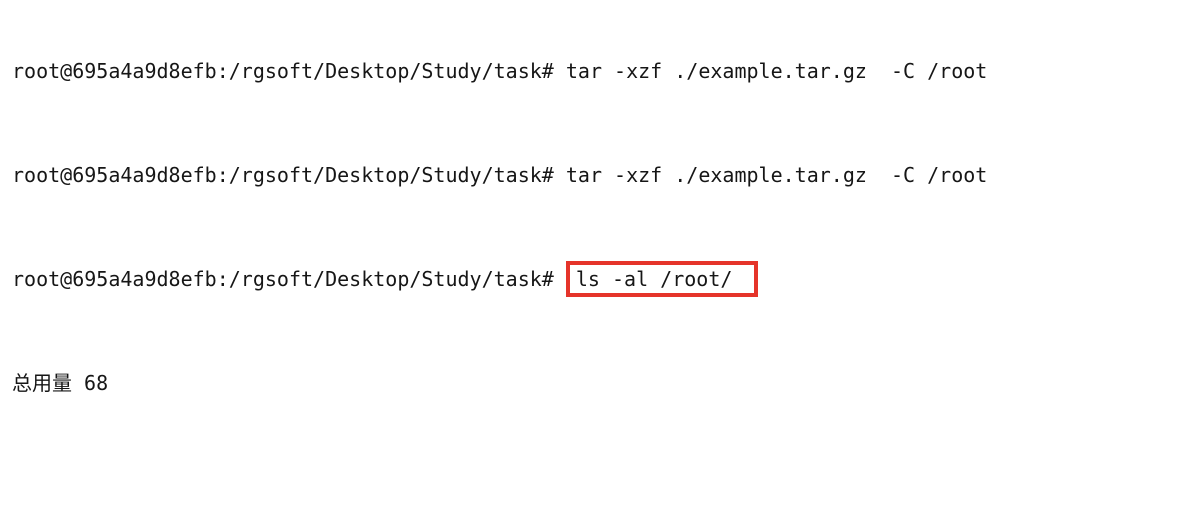  I want to click on tar-command-text: tar -xzf ./example.tar.gz -C /root, so click(776, 175).